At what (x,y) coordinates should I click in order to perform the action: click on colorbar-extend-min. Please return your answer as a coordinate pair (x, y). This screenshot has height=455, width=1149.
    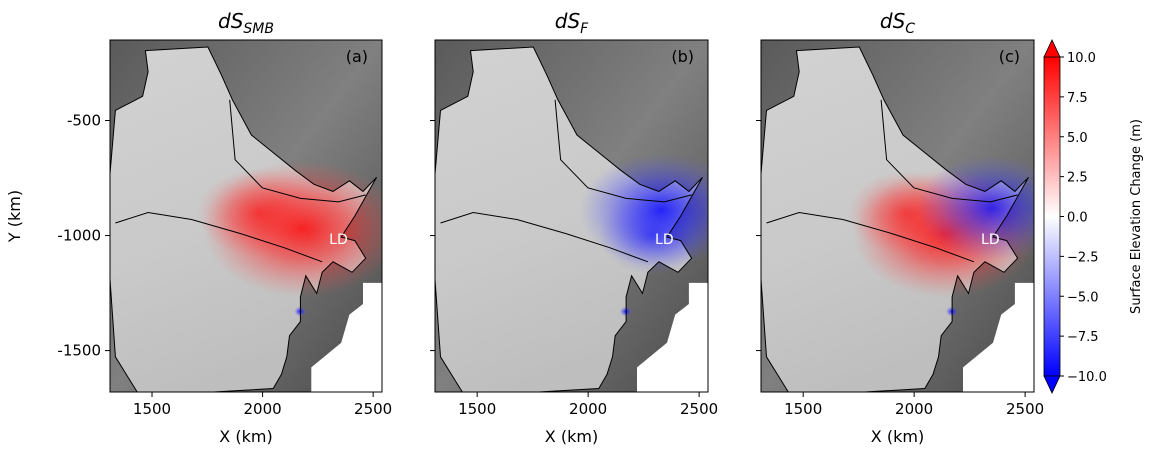
    Looking at the image, I should click on (1052, 384).